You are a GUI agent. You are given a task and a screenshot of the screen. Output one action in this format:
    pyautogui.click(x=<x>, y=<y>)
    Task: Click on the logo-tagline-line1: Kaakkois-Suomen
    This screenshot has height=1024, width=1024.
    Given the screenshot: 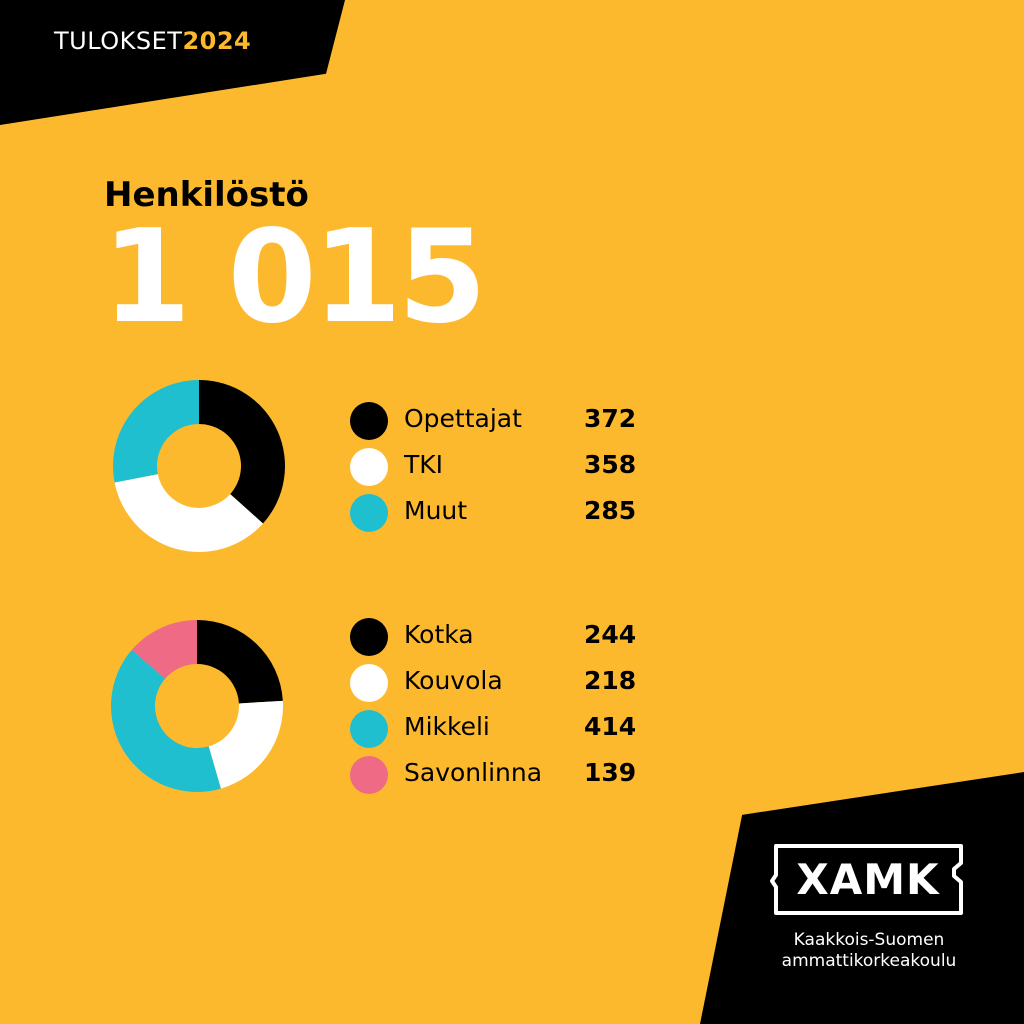 What is the action you would take?
    pyautogui.click(x=869, y=940)
    